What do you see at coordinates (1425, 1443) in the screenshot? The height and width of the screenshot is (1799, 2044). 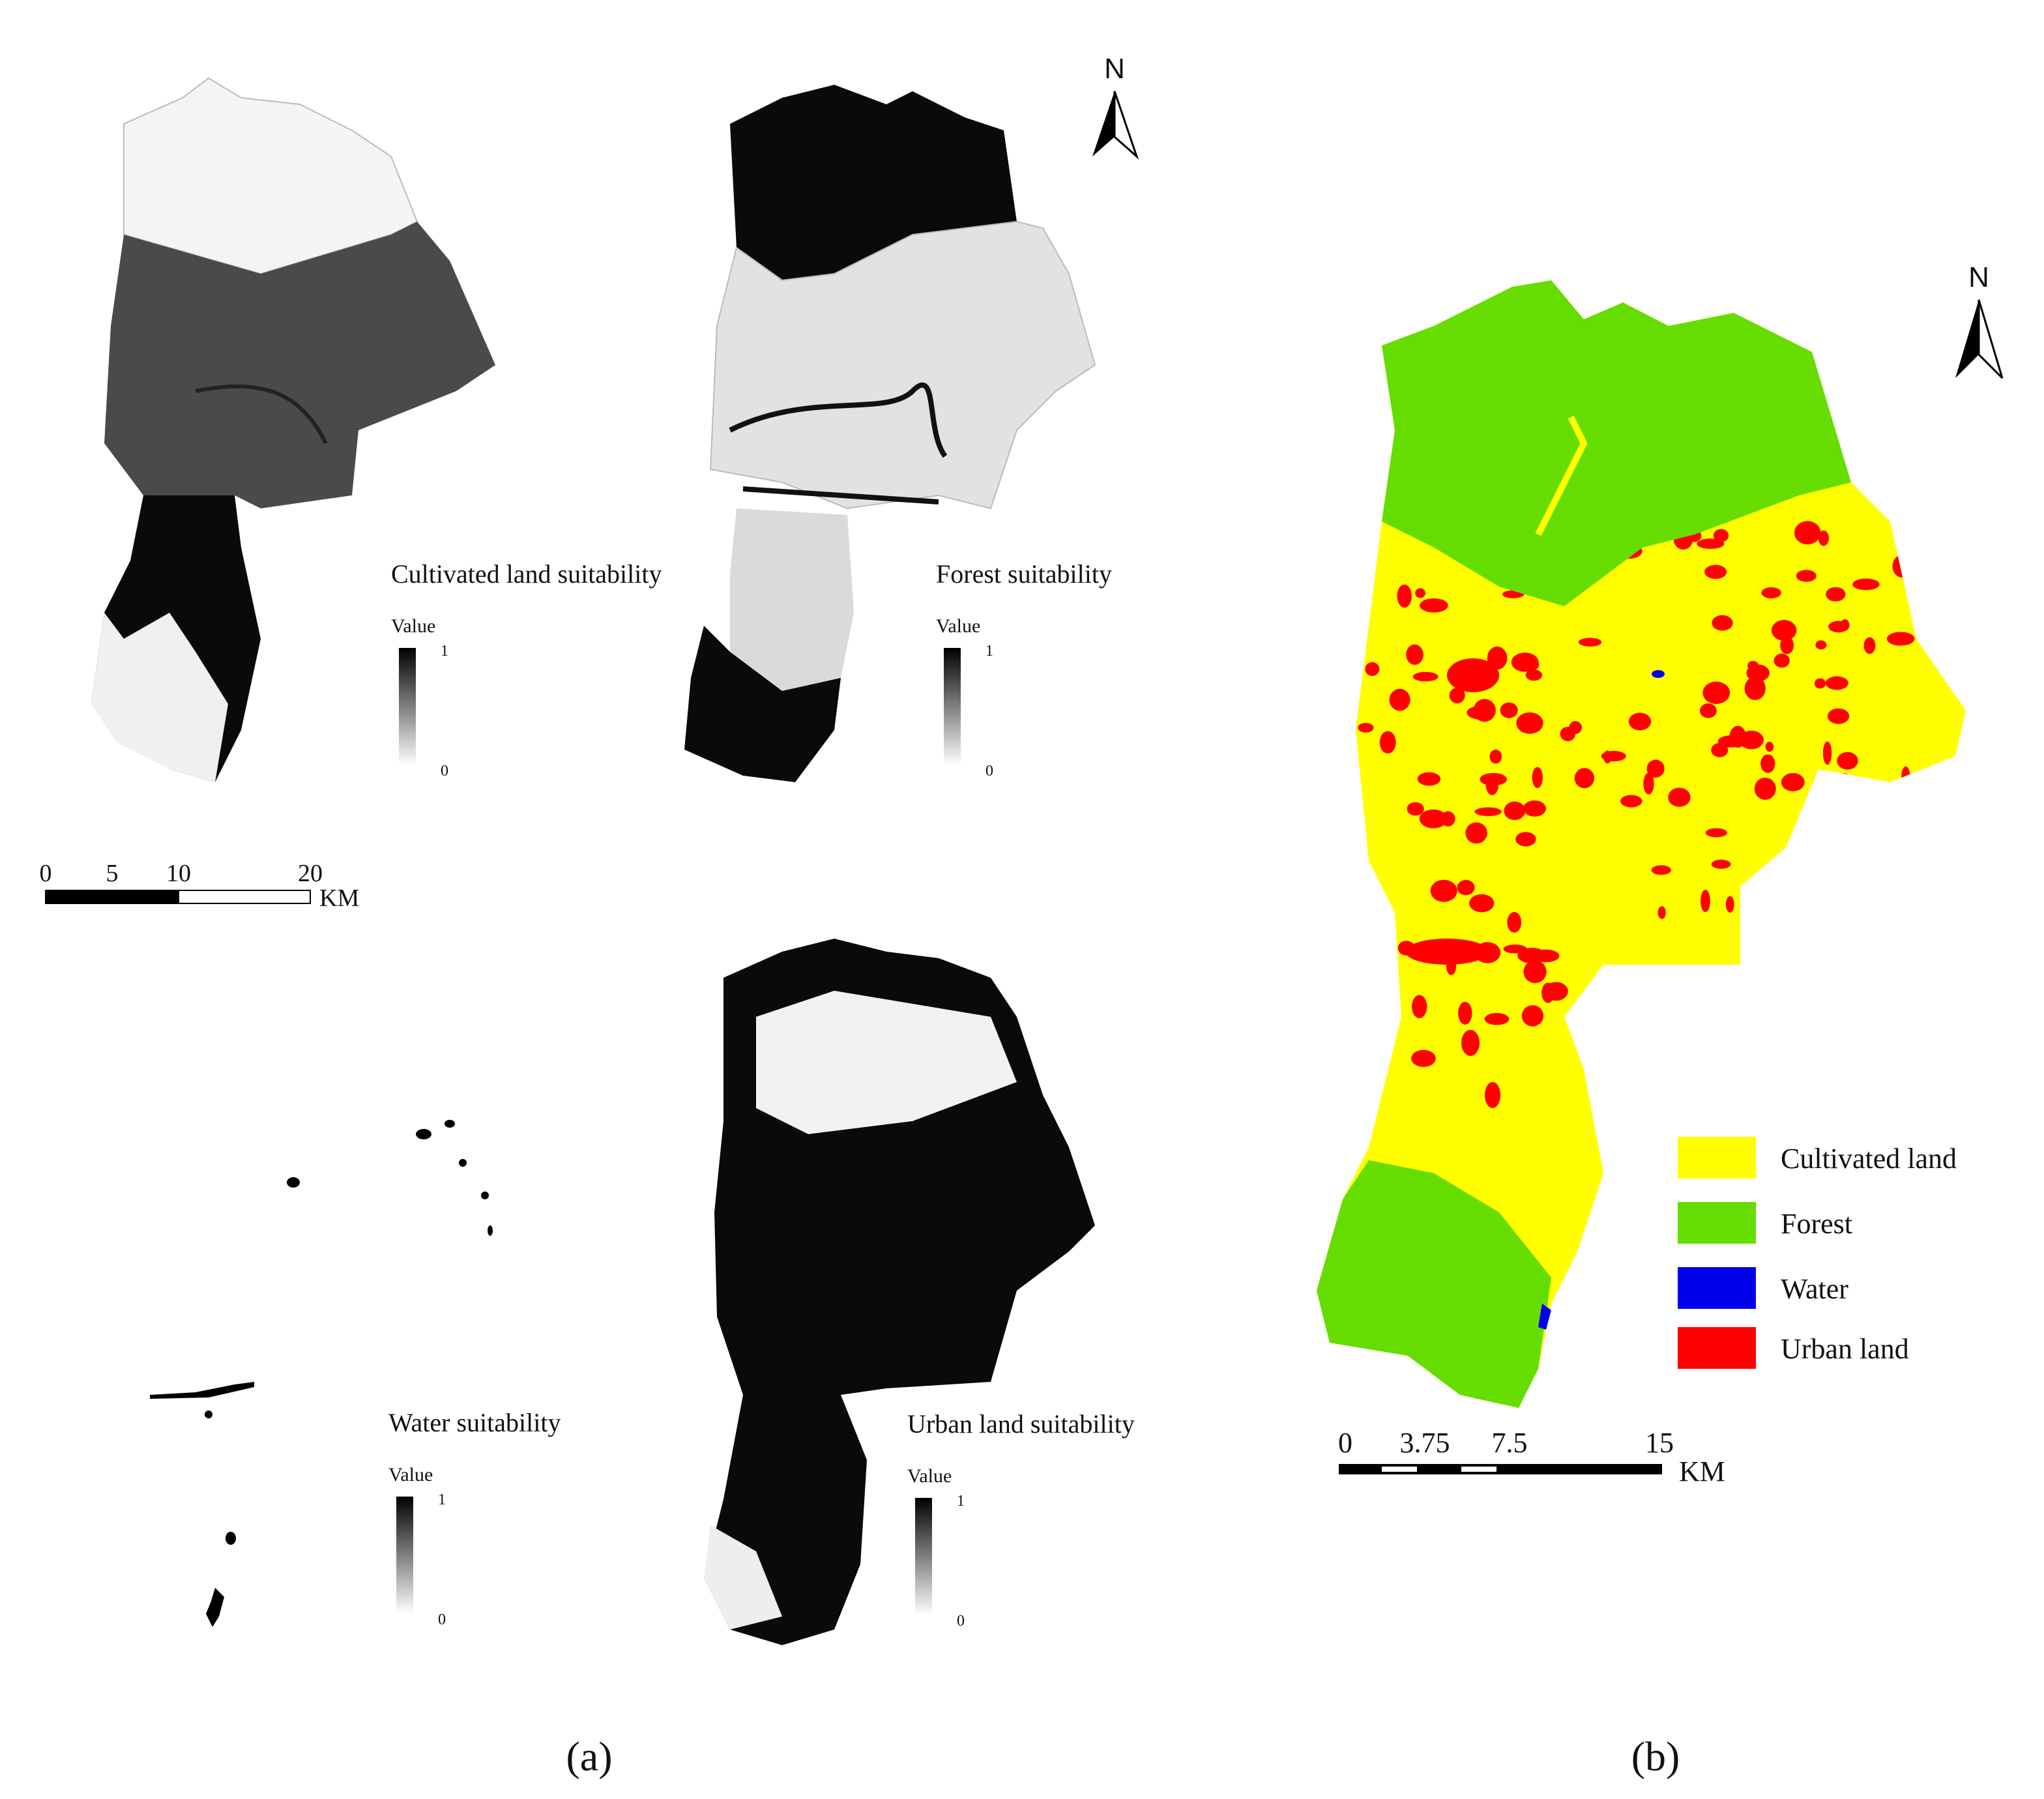 I see `scale-tick-label: 3.75` at bounding box center [1425, 1443].